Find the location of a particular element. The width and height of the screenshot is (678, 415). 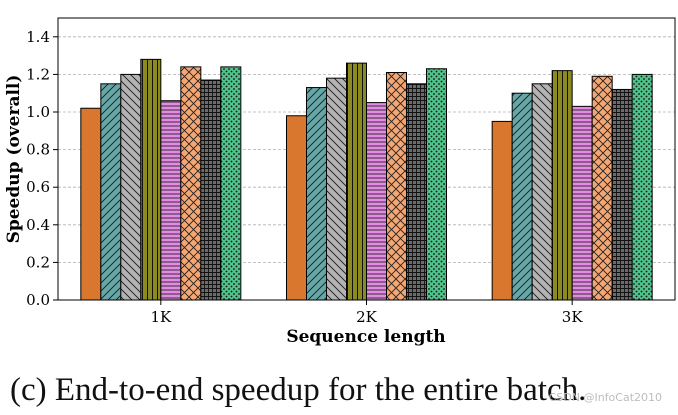

x-axis-label: Sequence length is located at coordinates (365, 337).